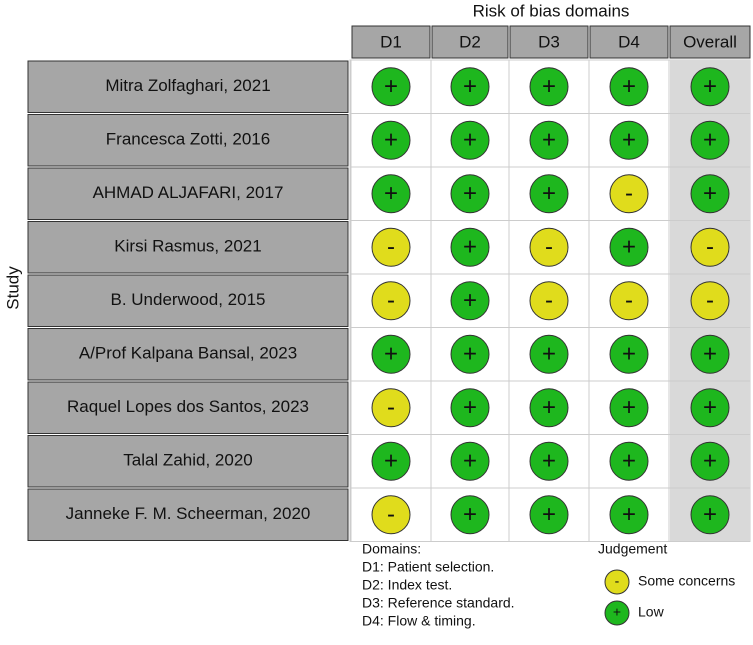  Describe the element at coordinates (12, 288) in the screenshot. I see `y-axis-label: Study` at that location.